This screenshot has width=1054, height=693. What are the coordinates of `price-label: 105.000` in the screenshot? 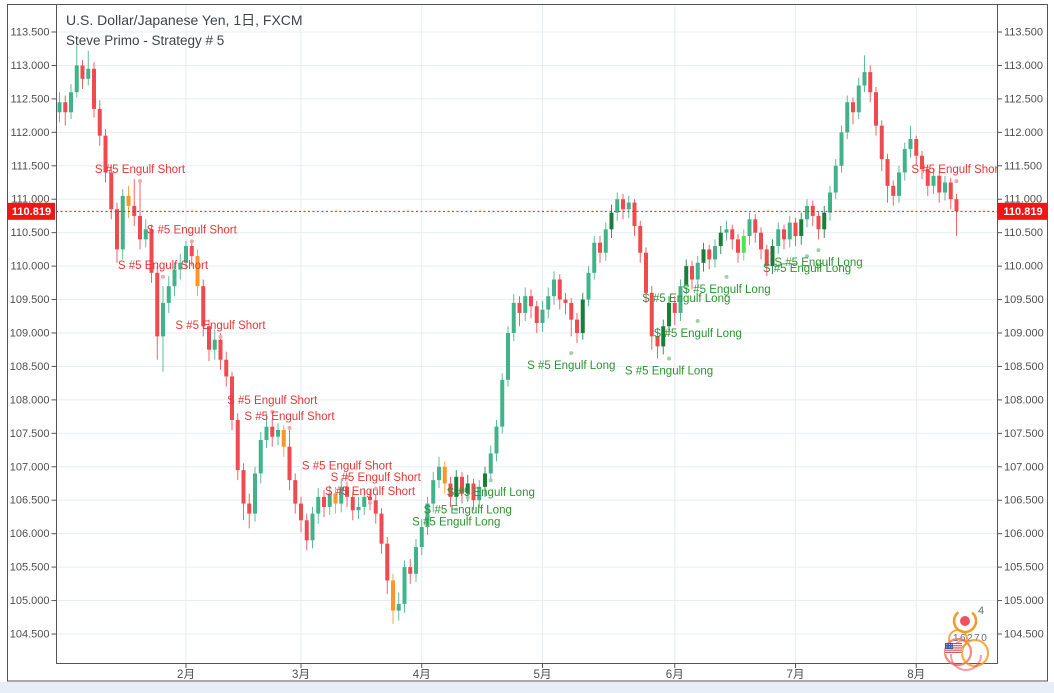 It's located at (30, 601).